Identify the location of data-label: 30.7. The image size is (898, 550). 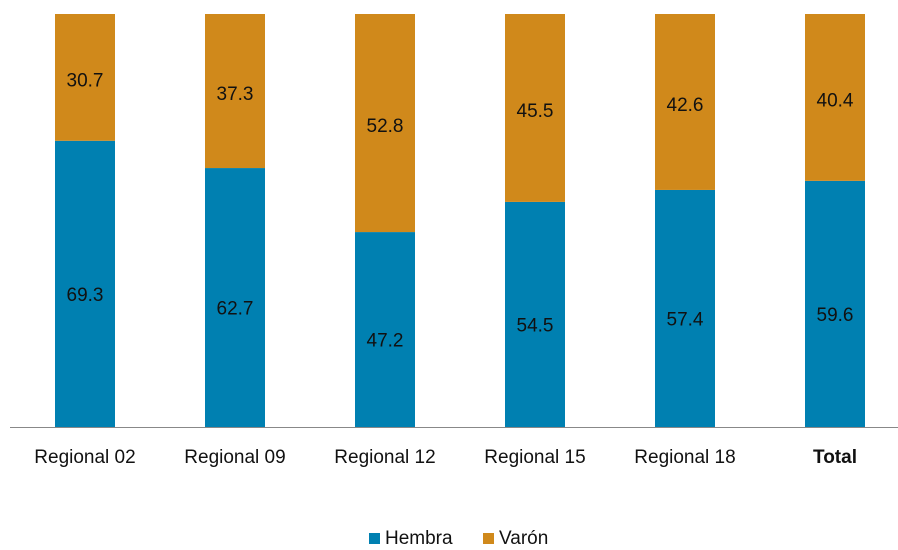
(85, 80).